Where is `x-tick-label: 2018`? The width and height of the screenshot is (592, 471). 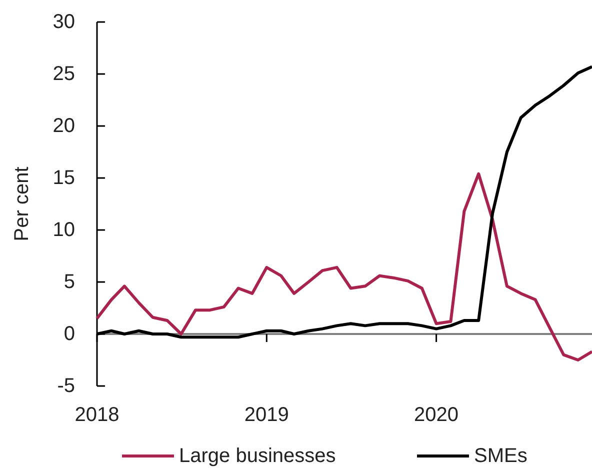 x-tick-label: 2018 is located at coordinates (97, 415).